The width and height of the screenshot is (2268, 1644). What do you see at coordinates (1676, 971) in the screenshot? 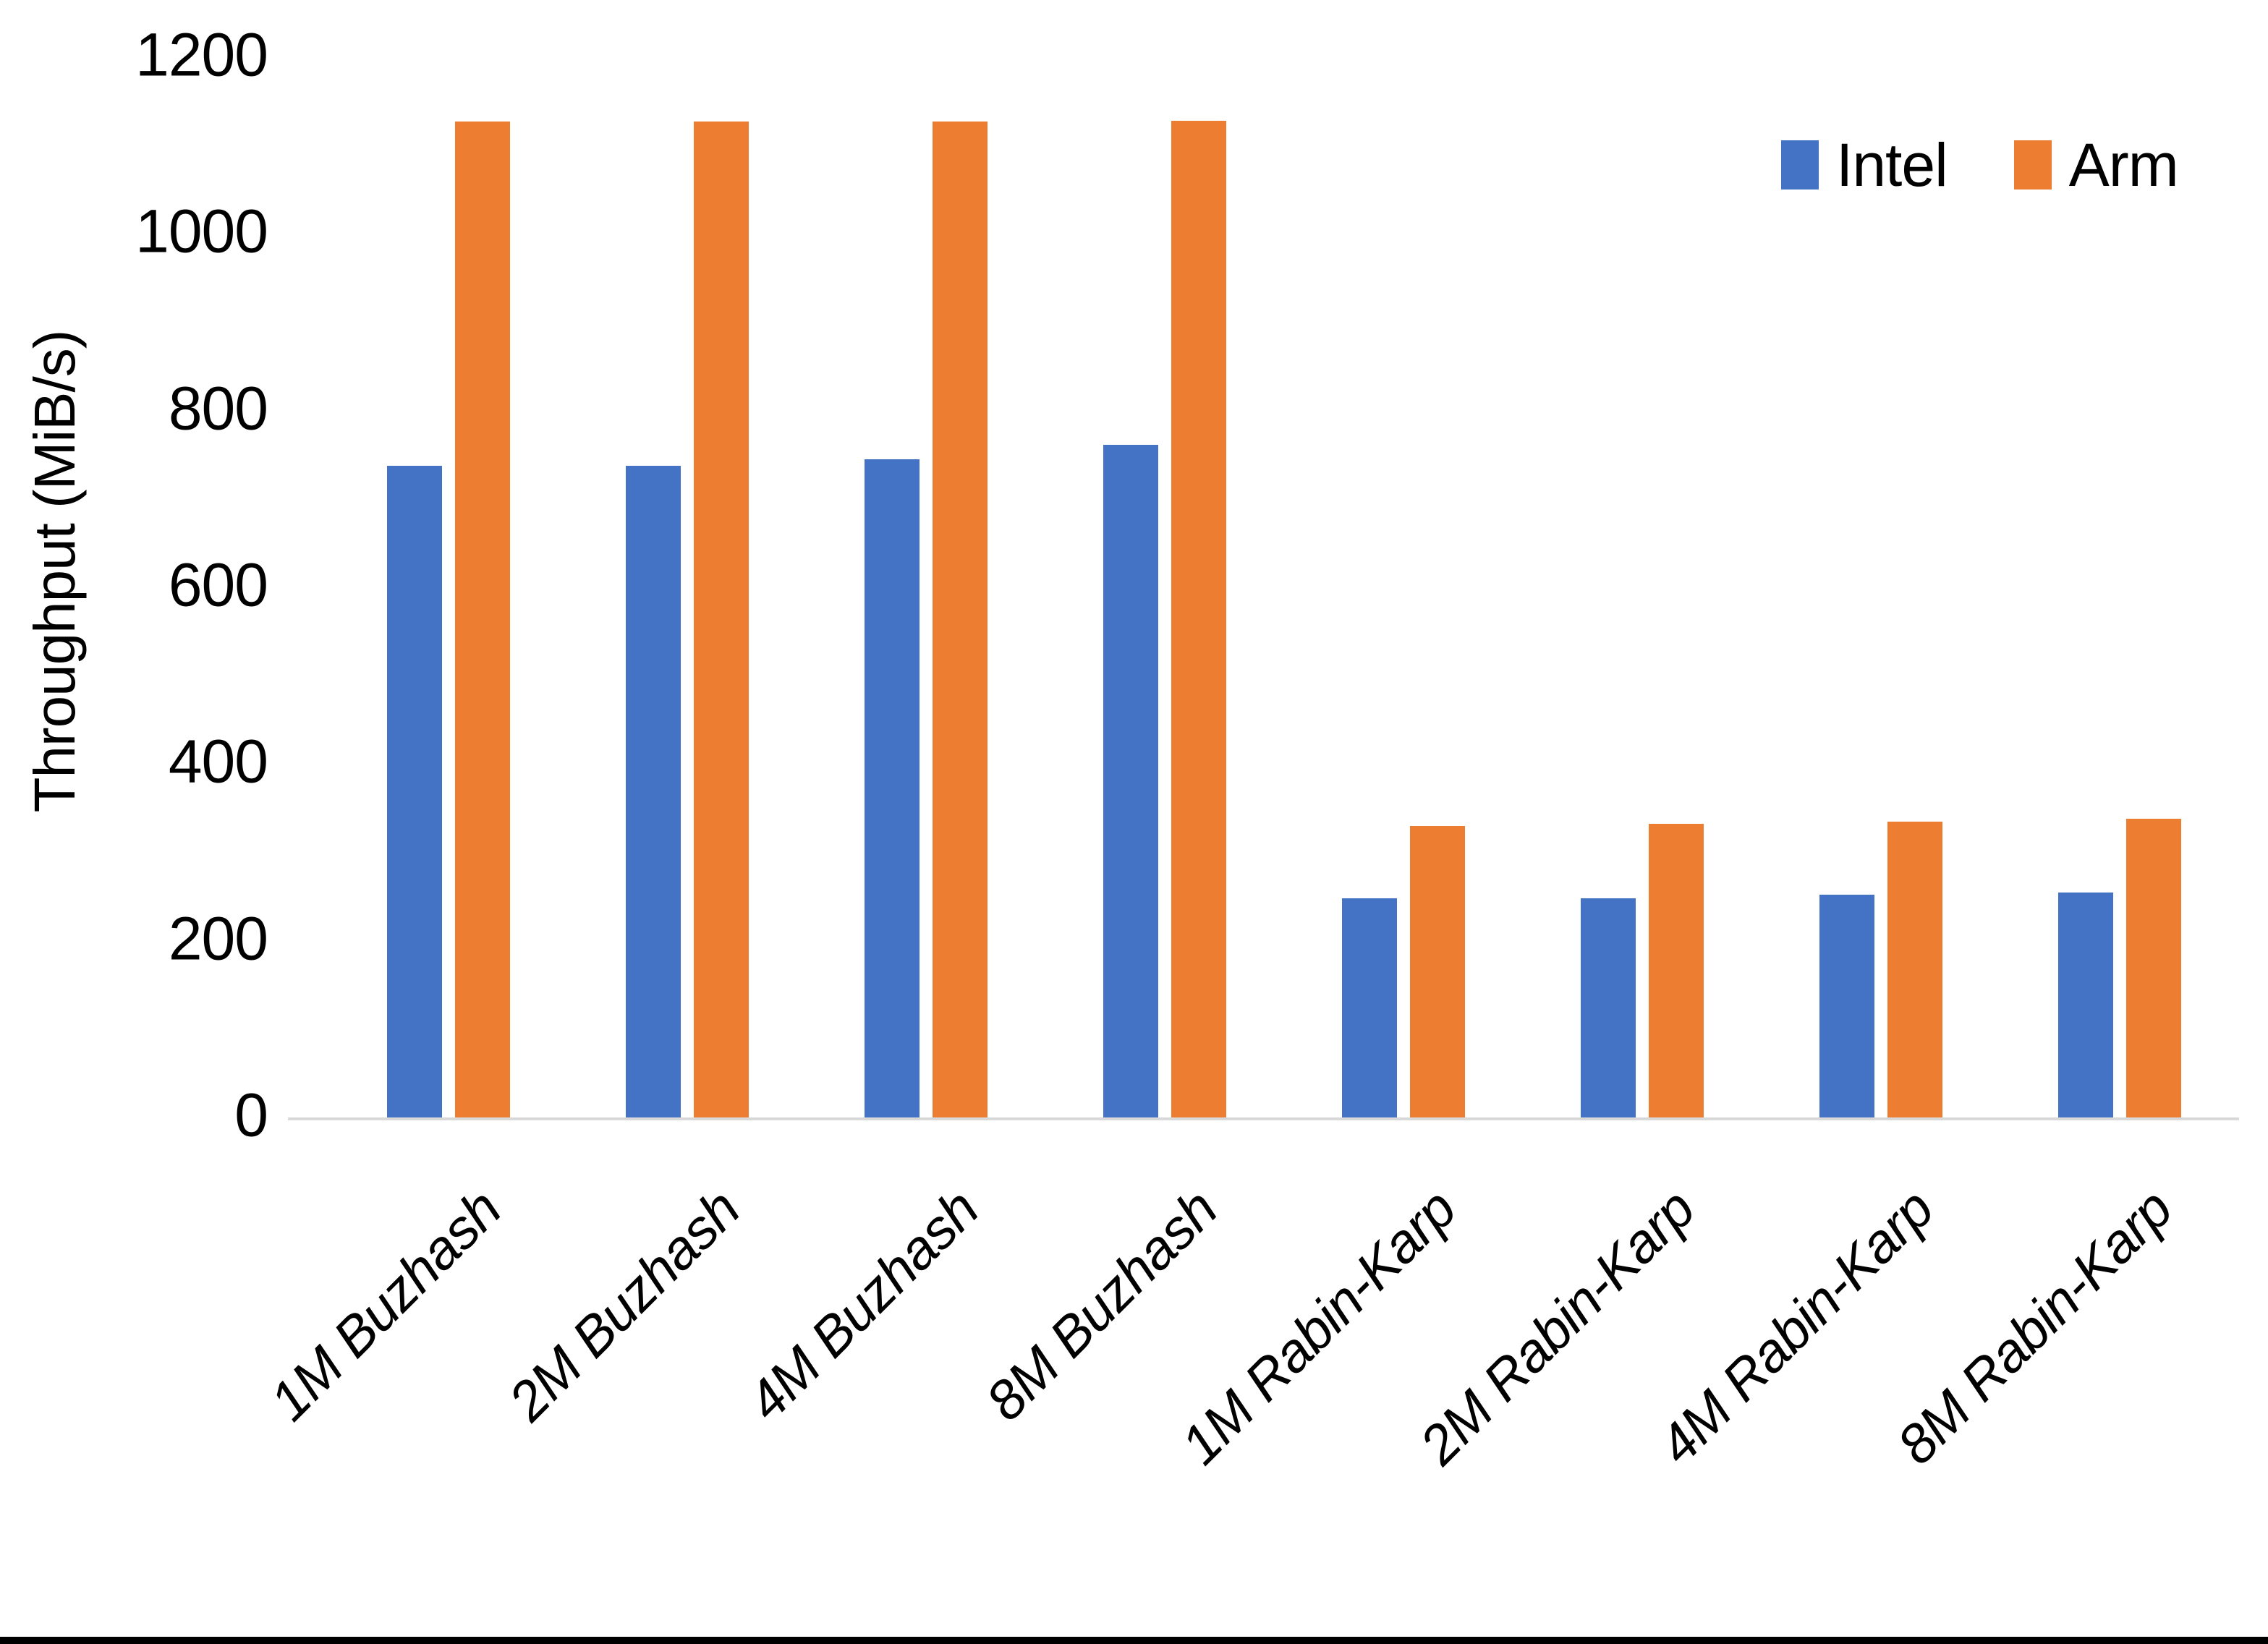
I see `bar-arm-2m-rabin-karp` at bounding box center [1676, 971].